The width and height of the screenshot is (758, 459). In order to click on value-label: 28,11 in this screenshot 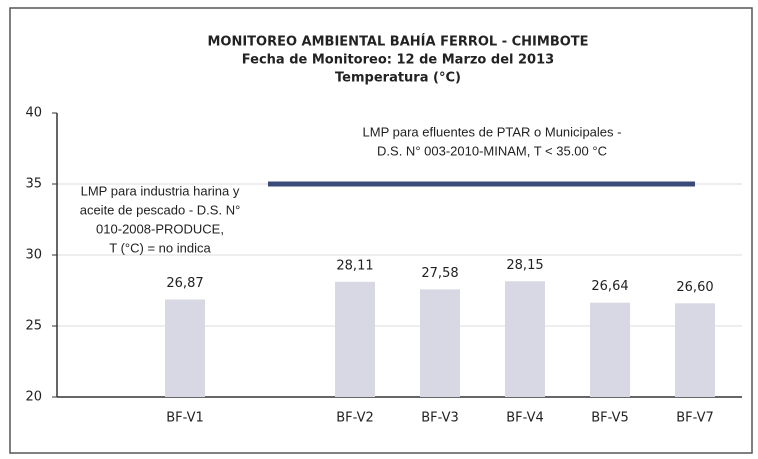, I will do `click(354, 265)`.